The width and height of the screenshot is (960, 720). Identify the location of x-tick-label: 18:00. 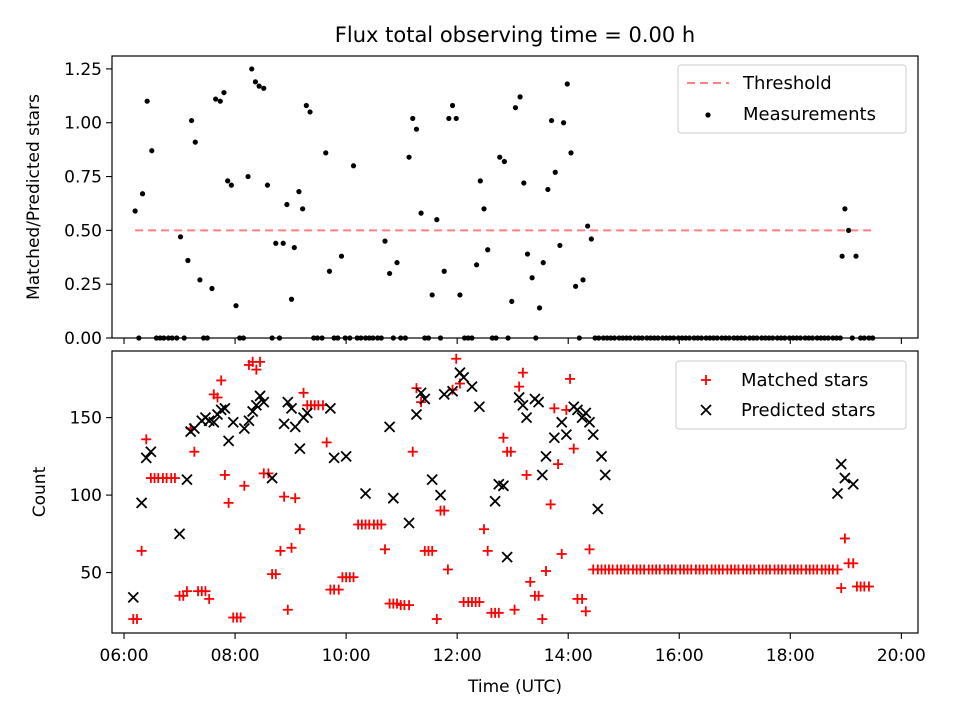
(790, 656).